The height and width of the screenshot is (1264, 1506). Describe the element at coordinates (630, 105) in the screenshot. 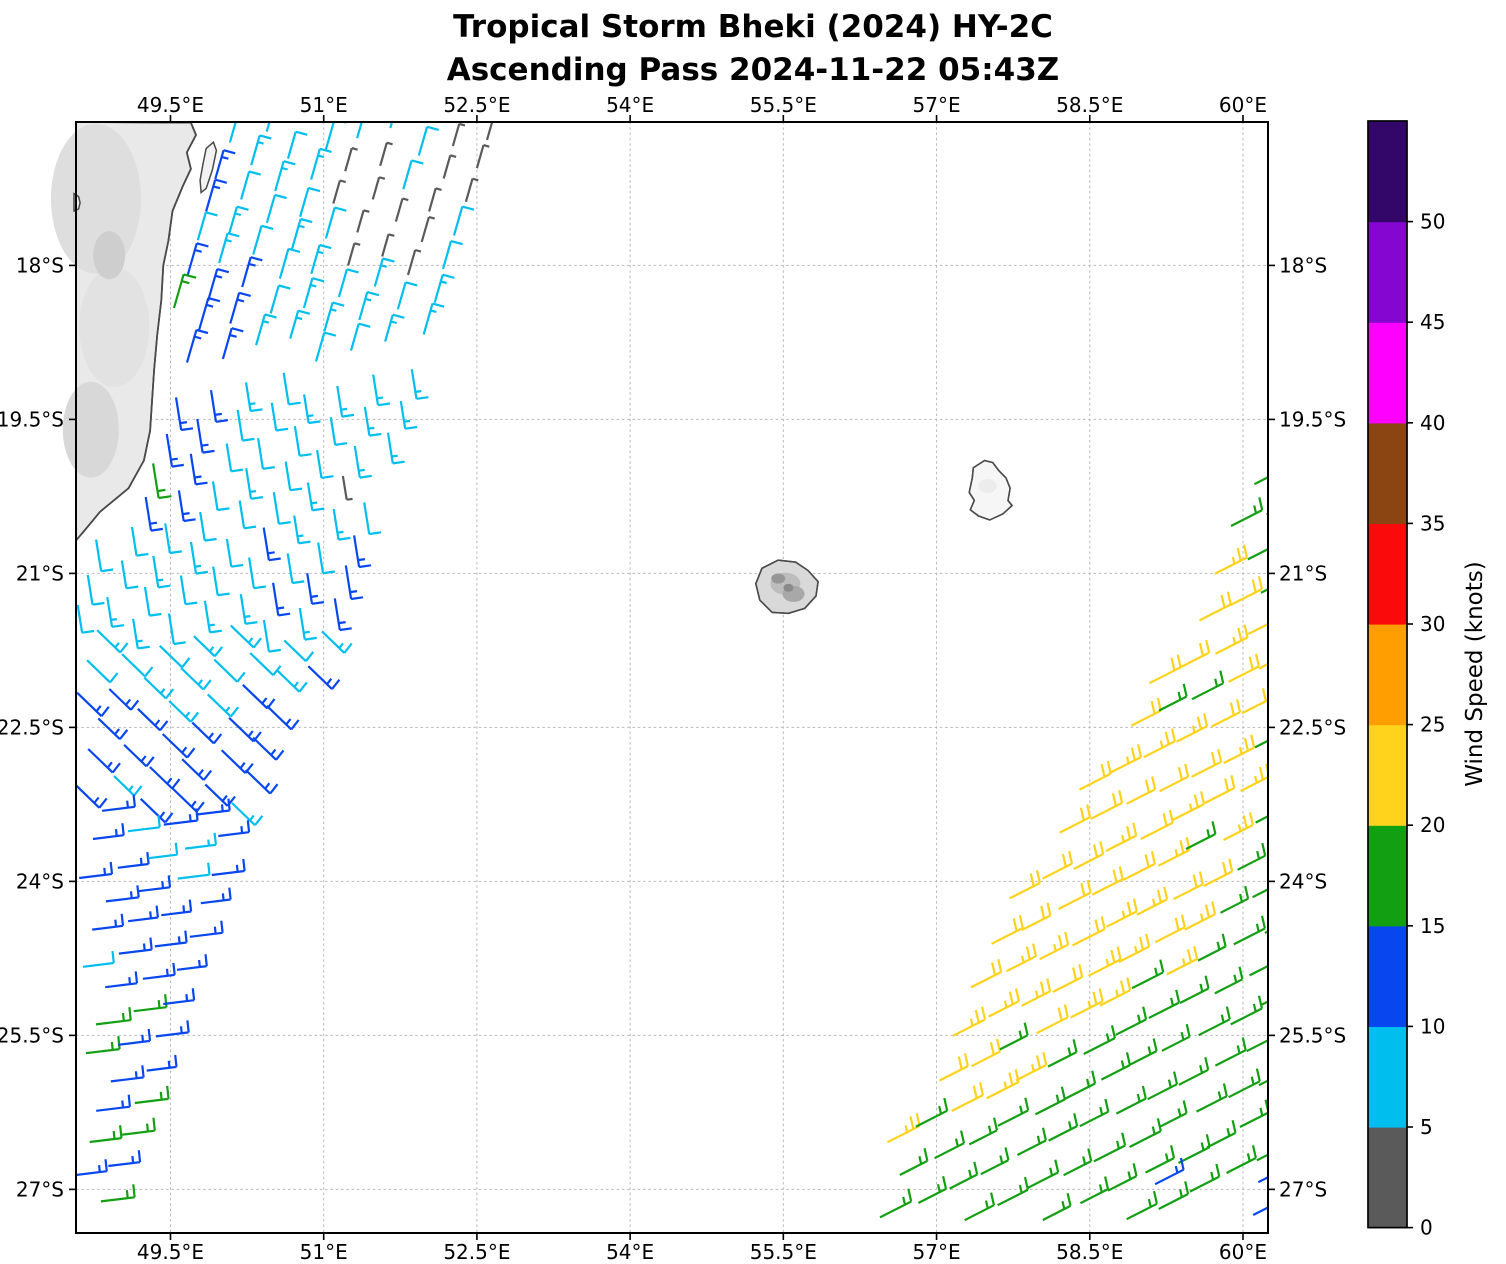

I see `lon-tick-label-top: 54°E` at that location.